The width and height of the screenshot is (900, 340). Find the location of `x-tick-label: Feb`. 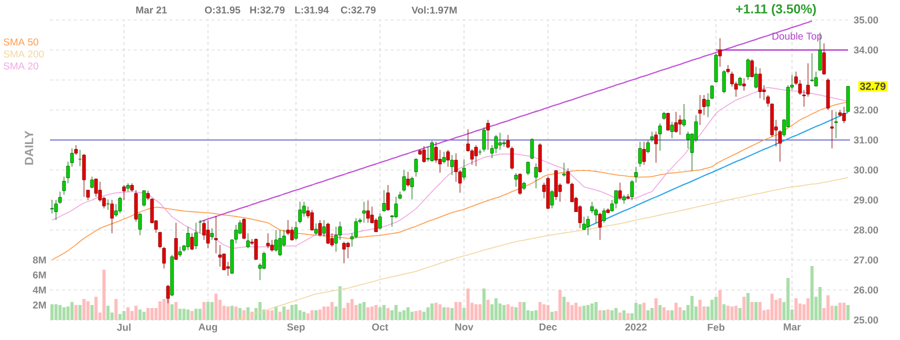

x-tick-label: Feb is located at coordinates (716, 327).